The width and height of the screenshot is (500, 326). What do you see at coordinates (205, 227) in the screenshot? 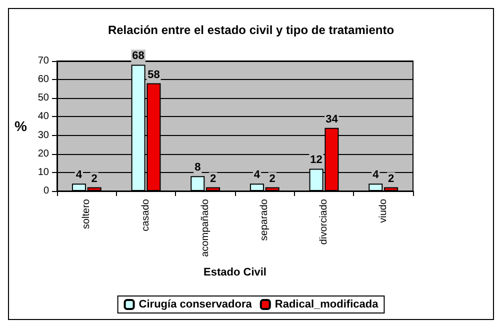
I see `x-tick-label: acompañado` at bounding box center [205, 227].